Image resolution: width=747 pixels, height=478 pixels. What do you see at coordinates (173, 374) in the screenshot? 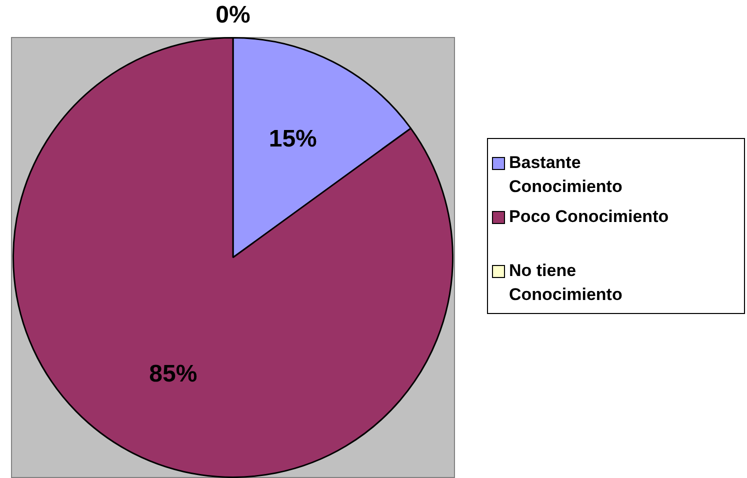
I see `data-label: 85%` at bounding box center [173, 374].